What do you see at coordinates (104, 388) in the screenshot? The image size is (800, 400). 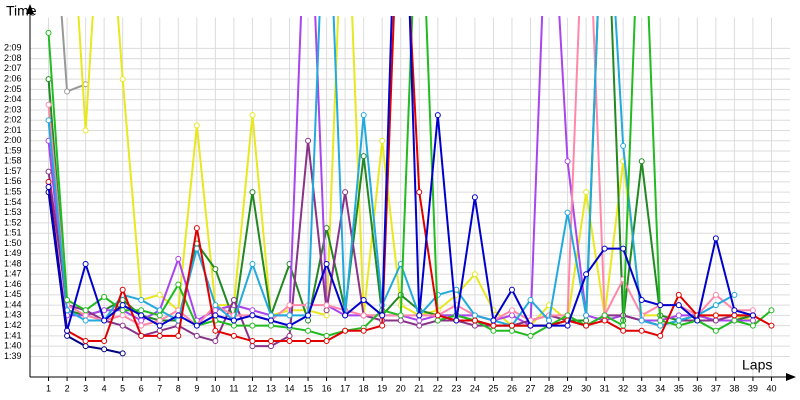 I see `x-tick-label: 4` at bounding box center [104, 388].